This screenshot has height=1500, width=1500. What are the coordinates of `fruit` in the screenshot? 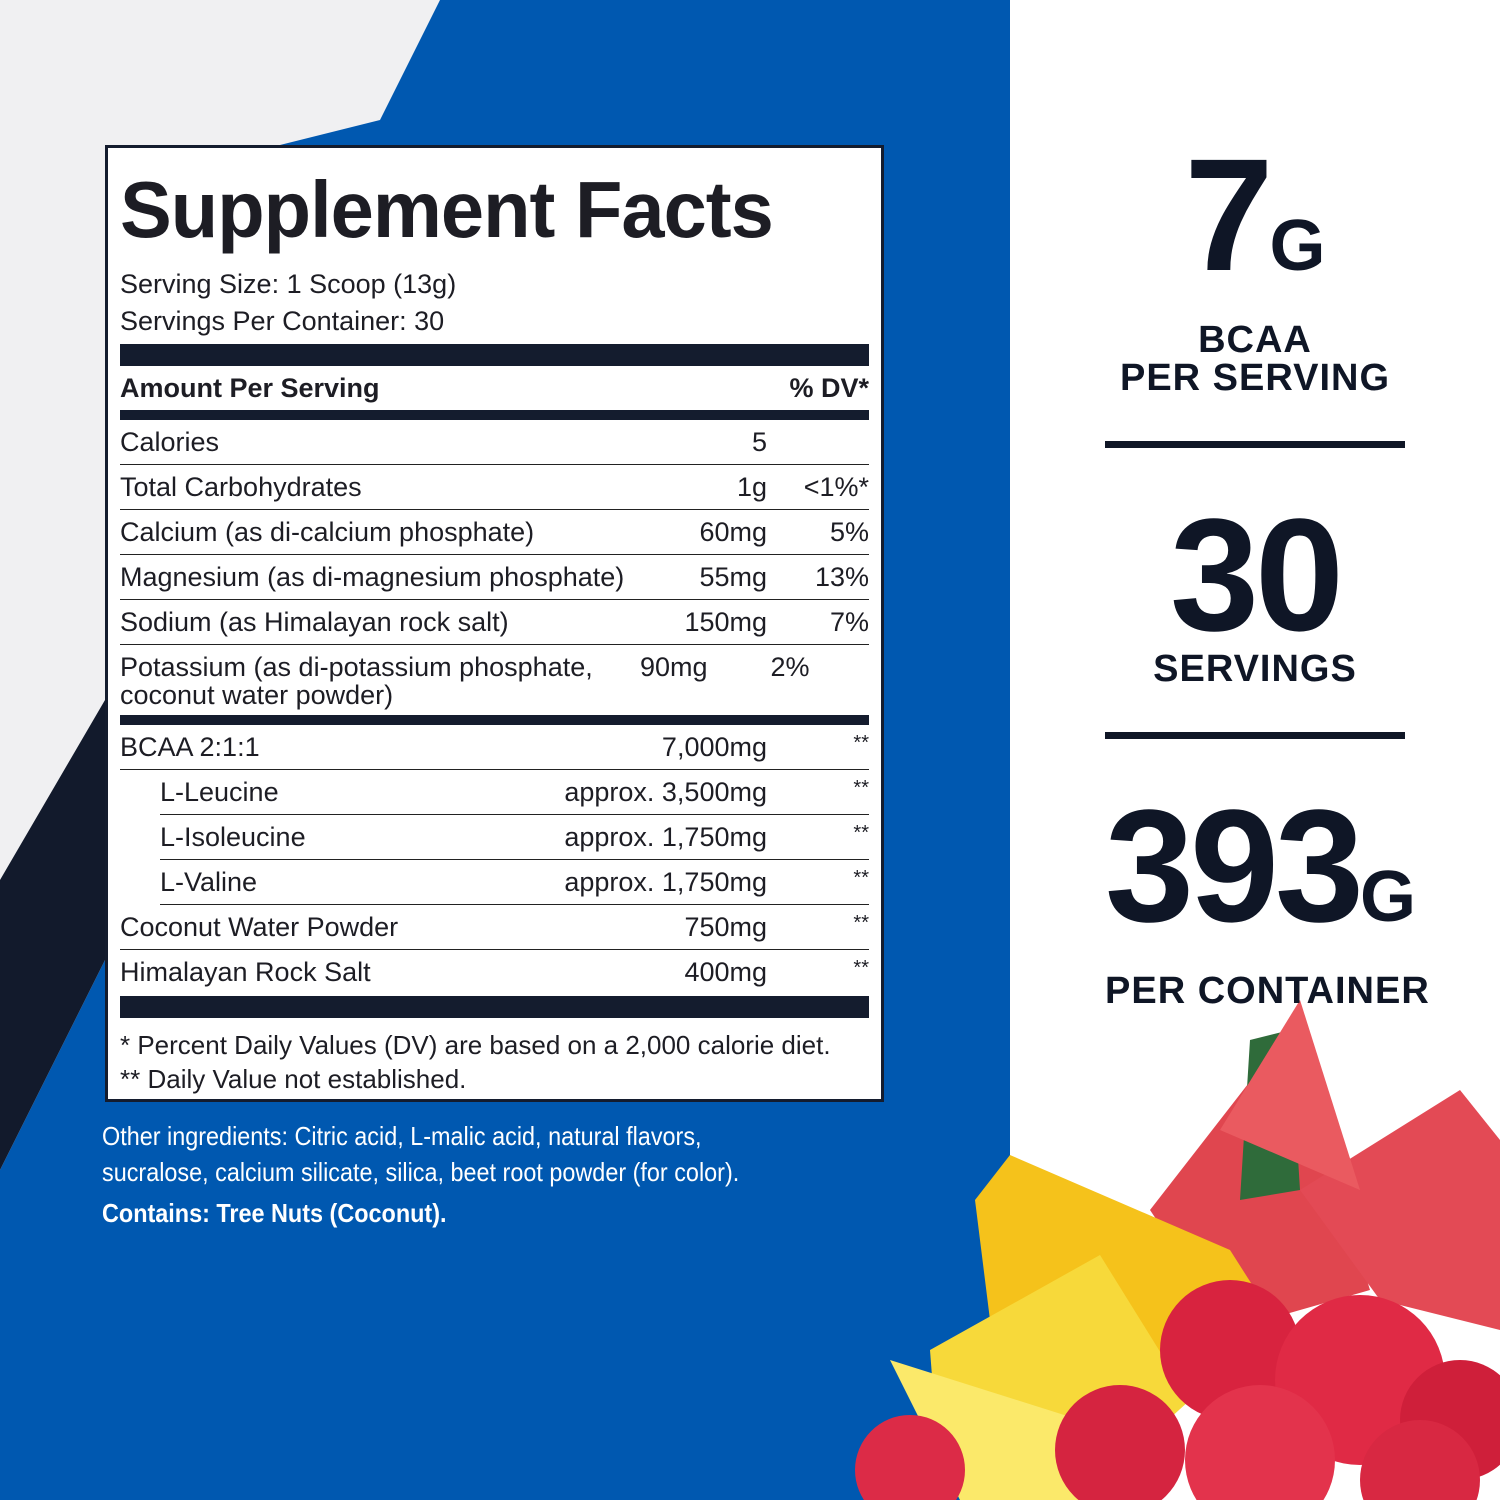 It's located at (1177, 1250).